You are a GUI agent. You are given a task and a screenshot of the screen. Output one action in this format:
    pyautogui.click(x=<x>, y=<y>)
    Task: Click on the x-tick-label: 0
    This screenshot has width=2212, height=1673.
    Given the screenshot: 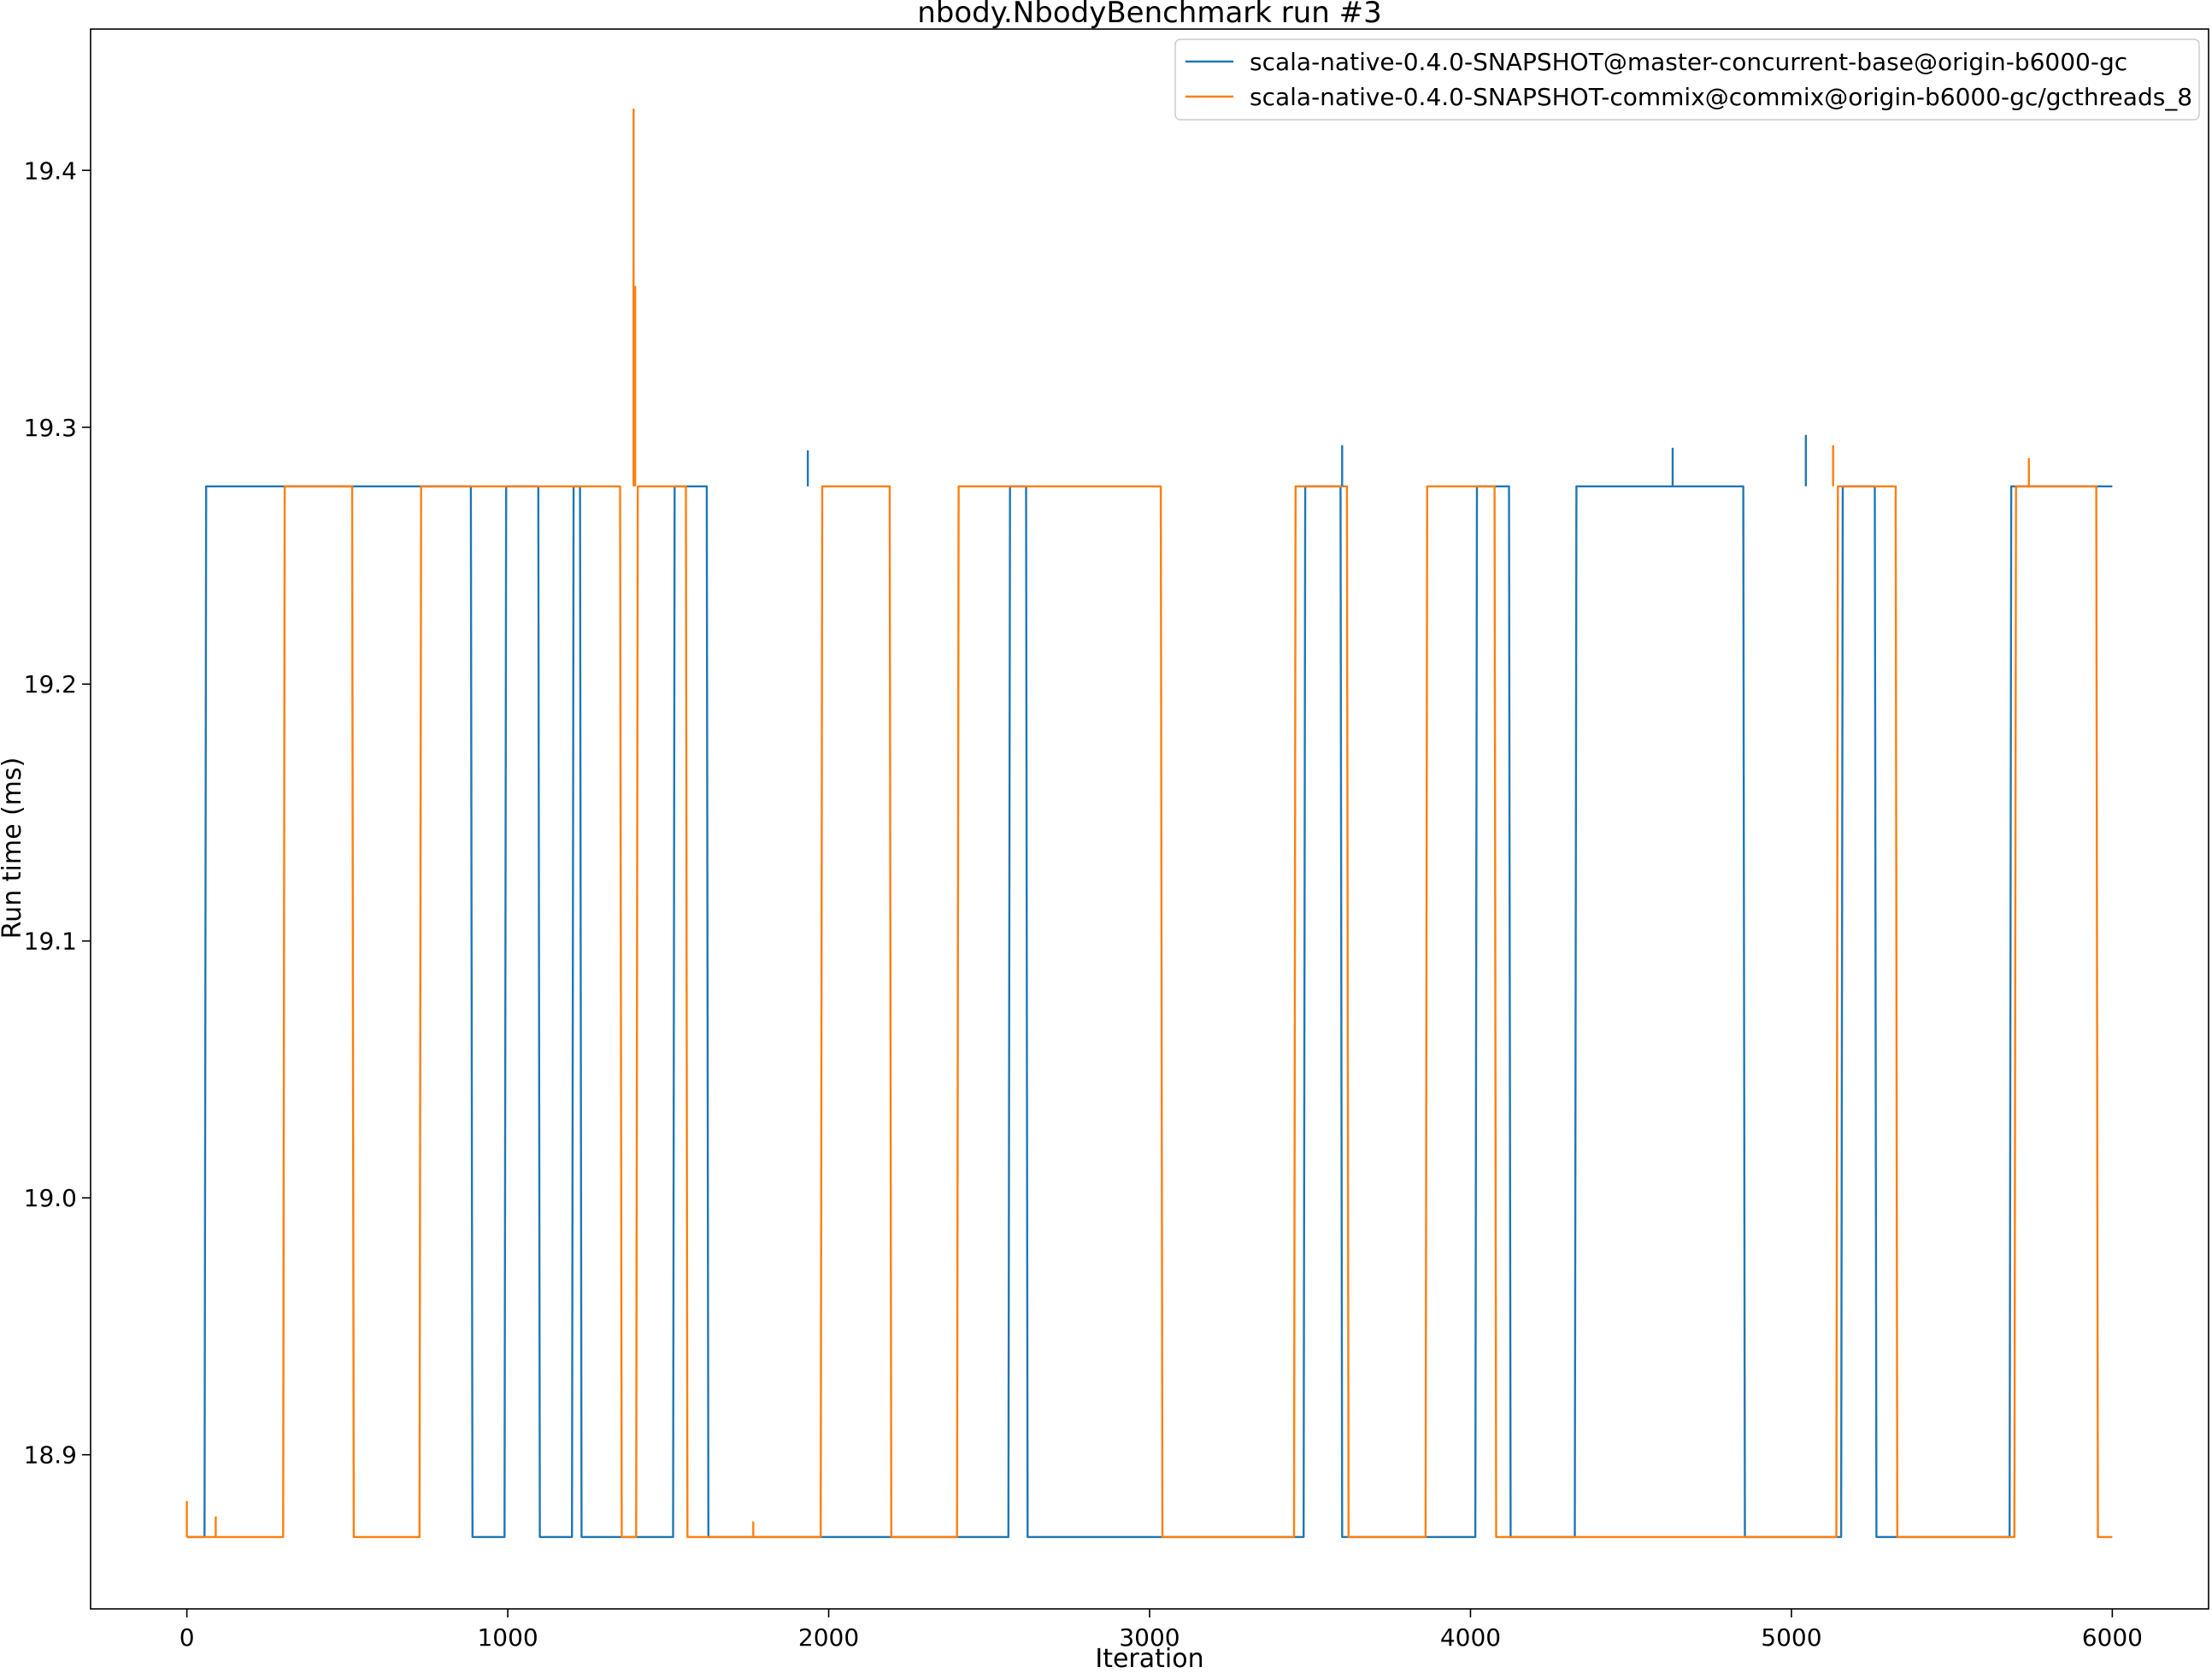 What is the action you would take?
    pyautogui.click(x=187, y=1637)
    